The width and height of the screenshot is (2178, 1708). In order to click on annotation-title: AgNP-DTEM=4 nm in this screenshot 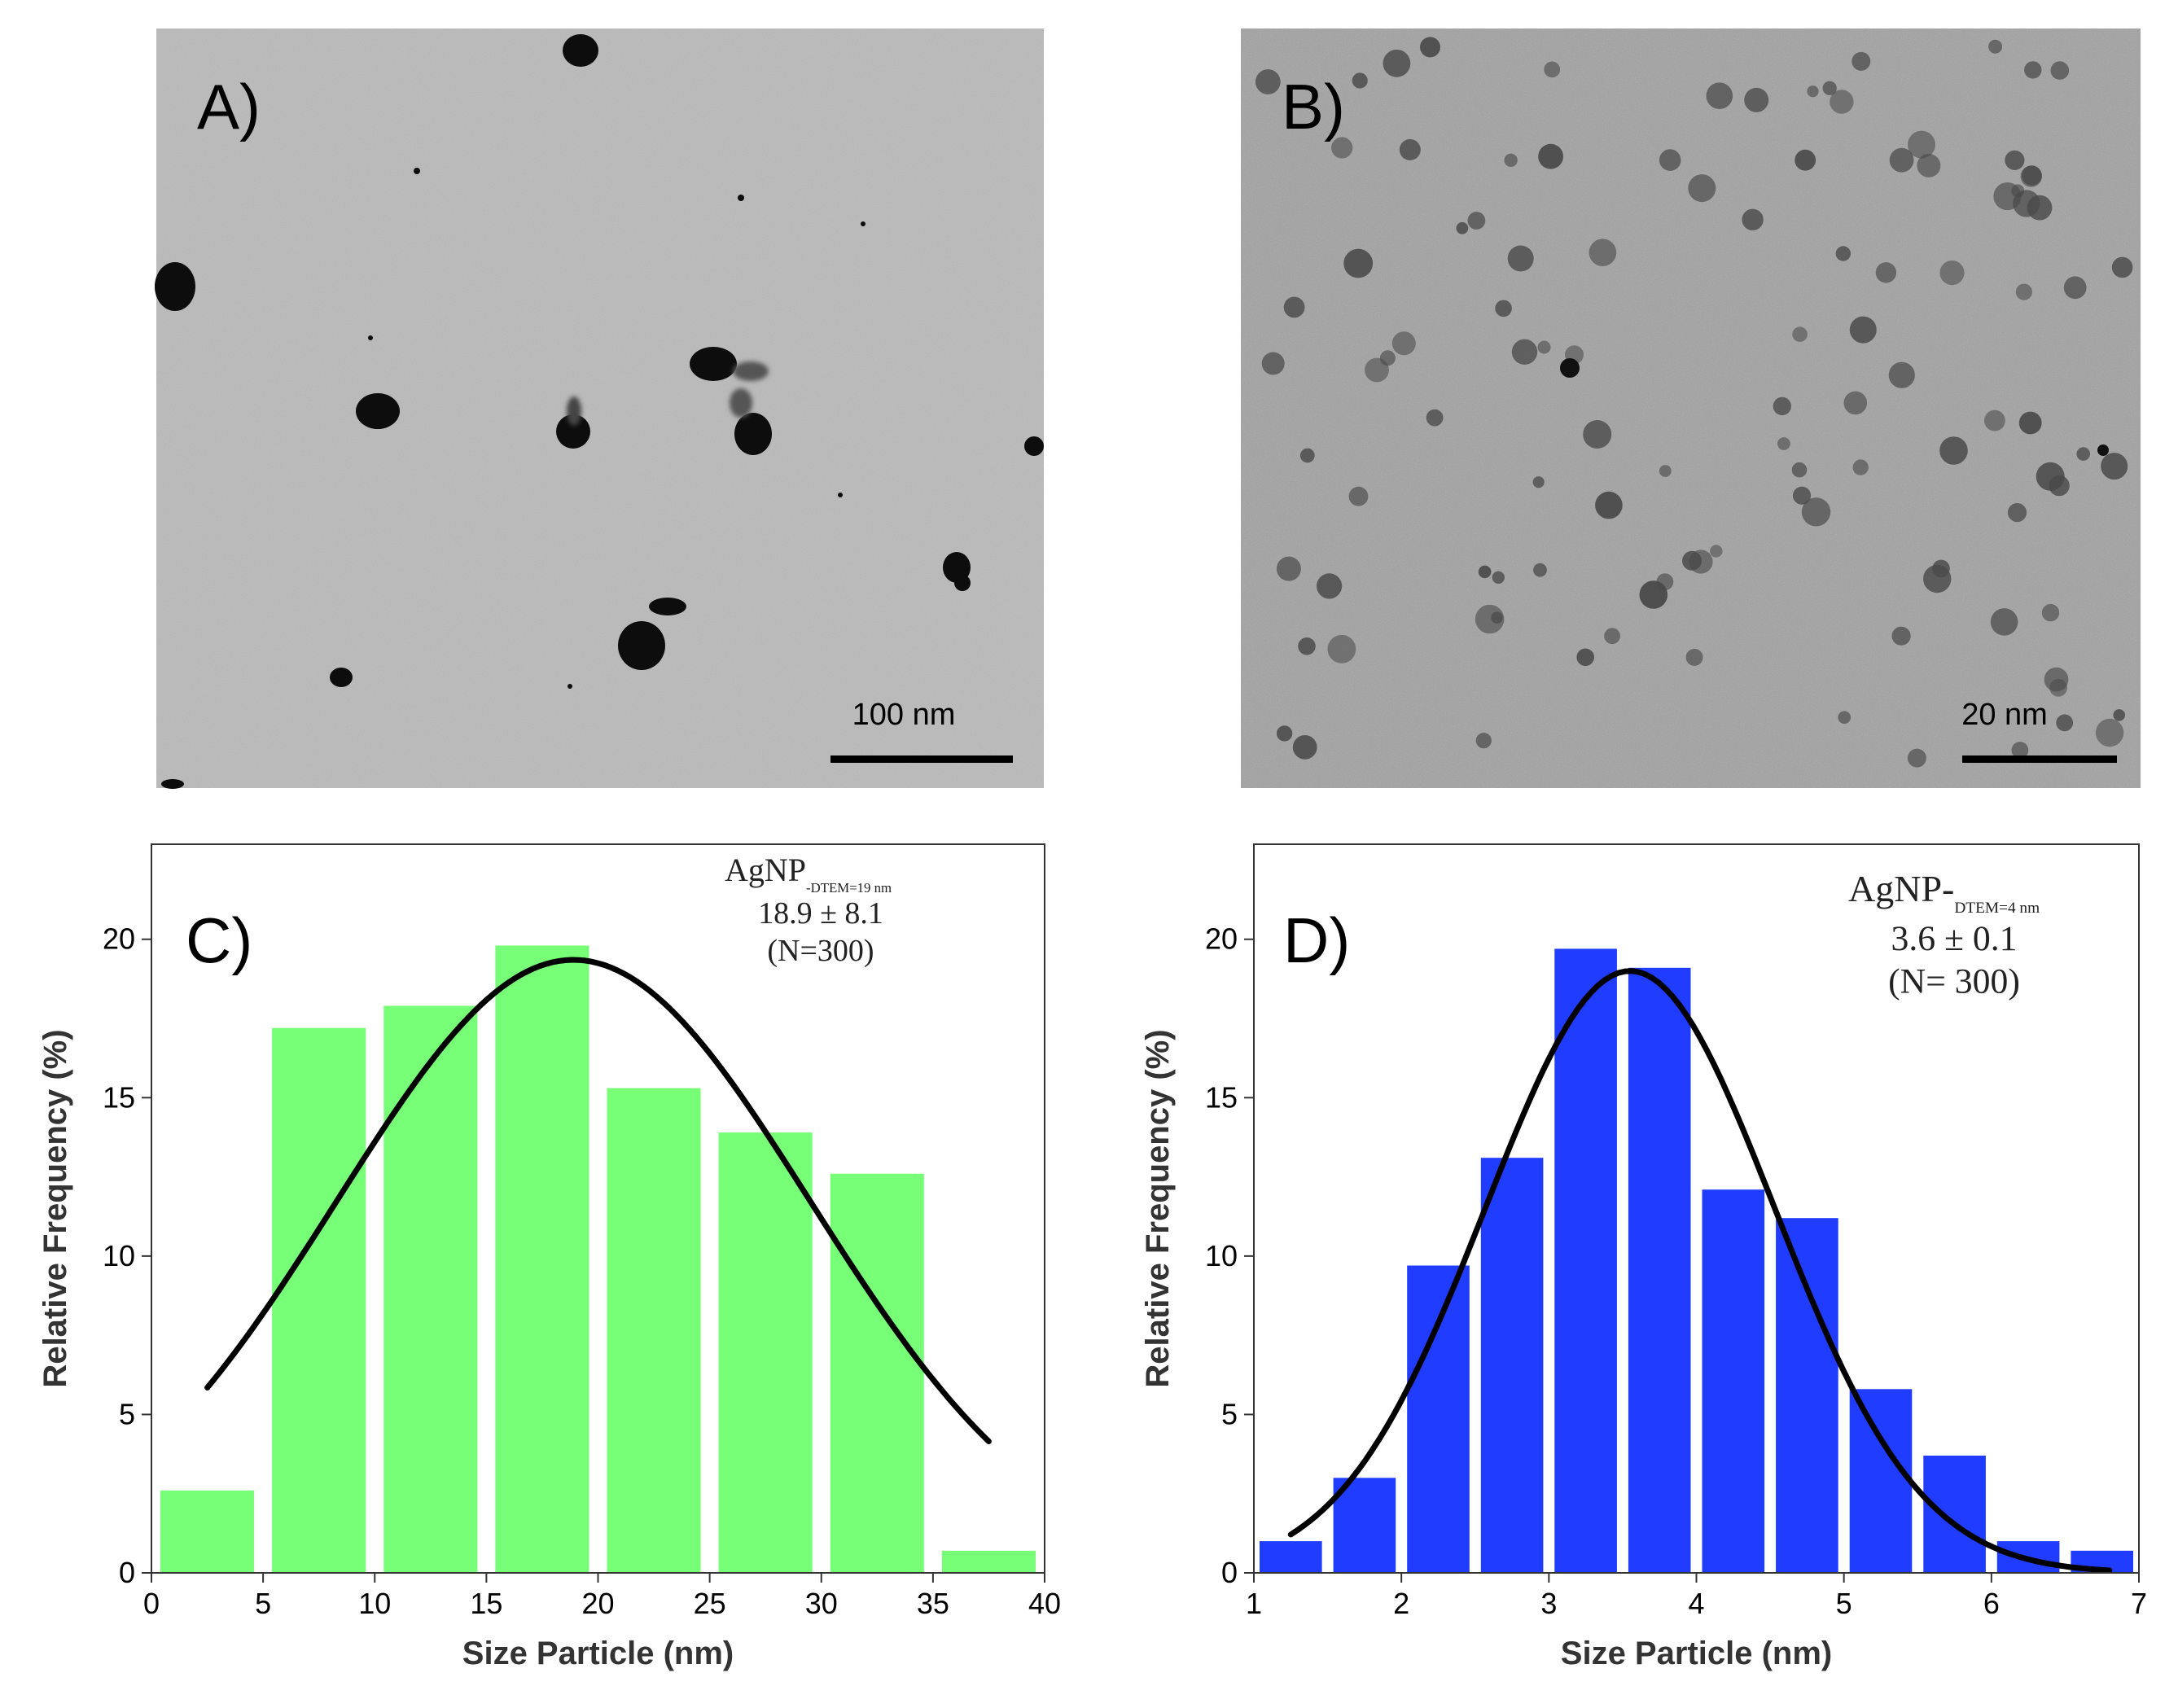, I will do `click(1944, 892)`.